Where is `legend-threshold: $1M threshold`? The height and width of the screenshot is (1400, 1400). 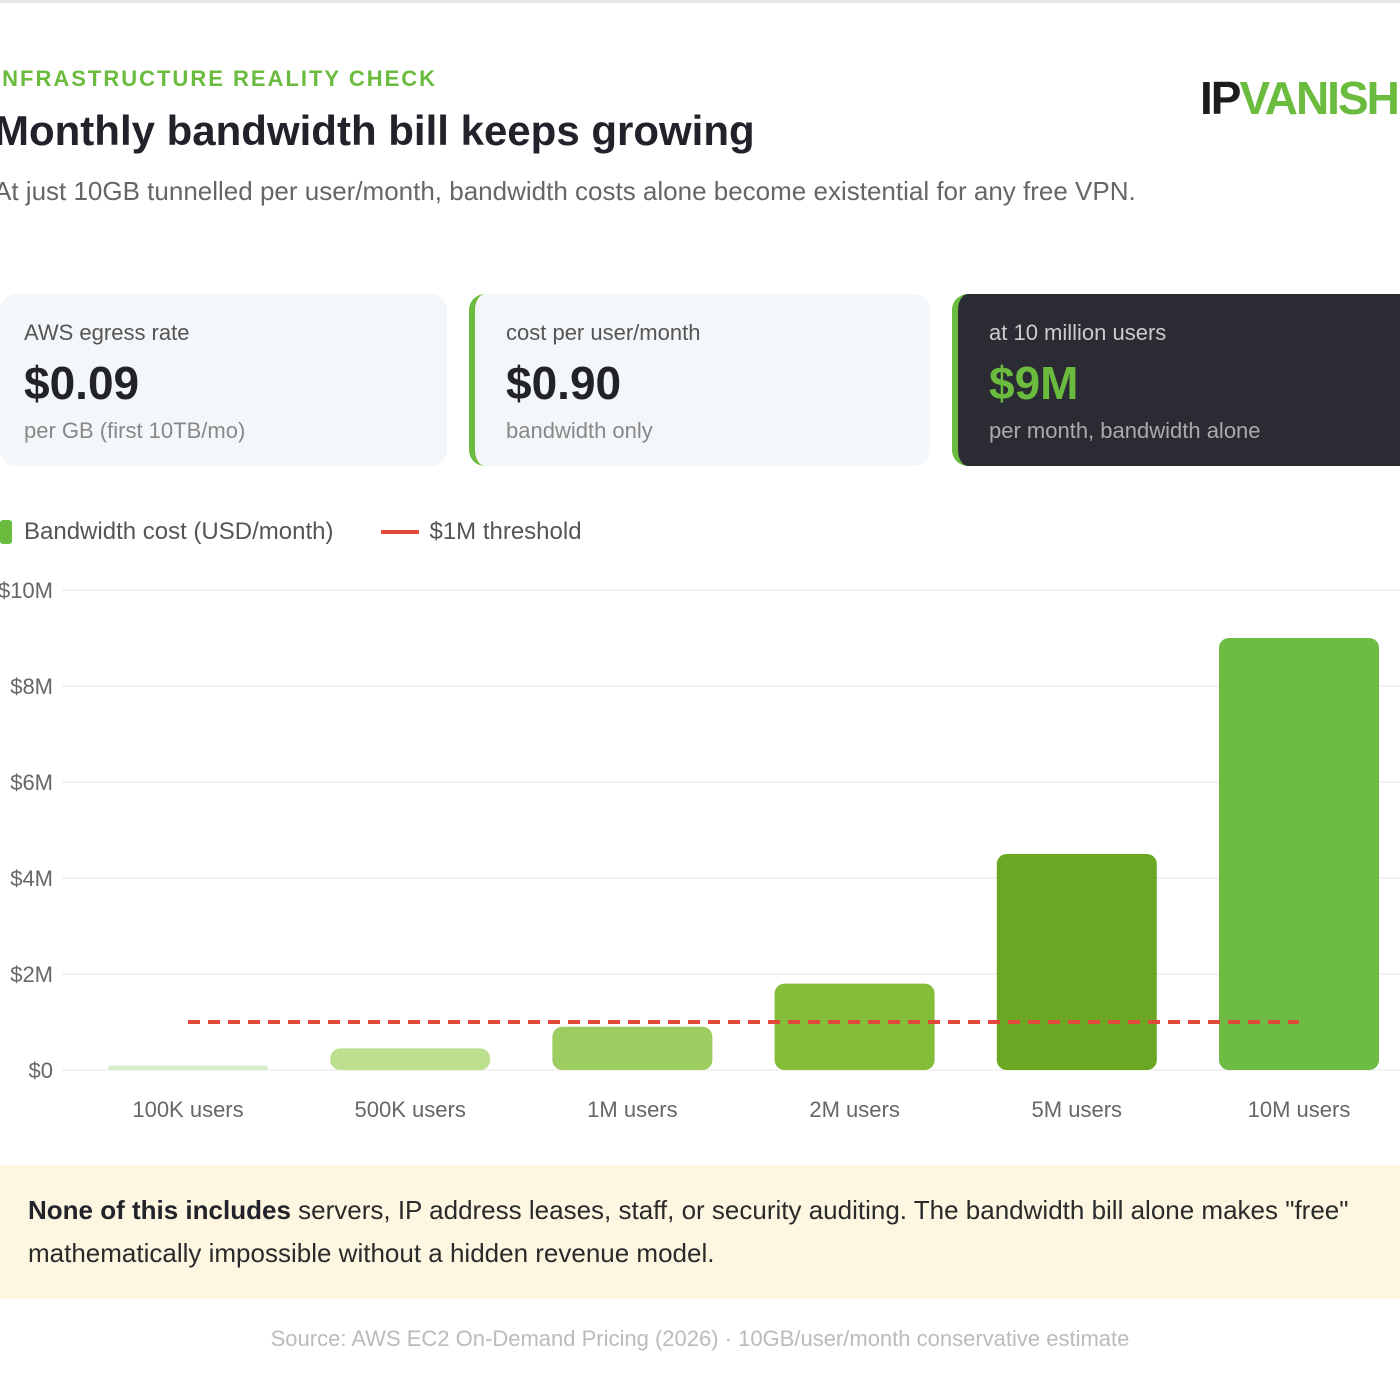
legend-threshold: $1M threshold is located at coordinates (505, 531).